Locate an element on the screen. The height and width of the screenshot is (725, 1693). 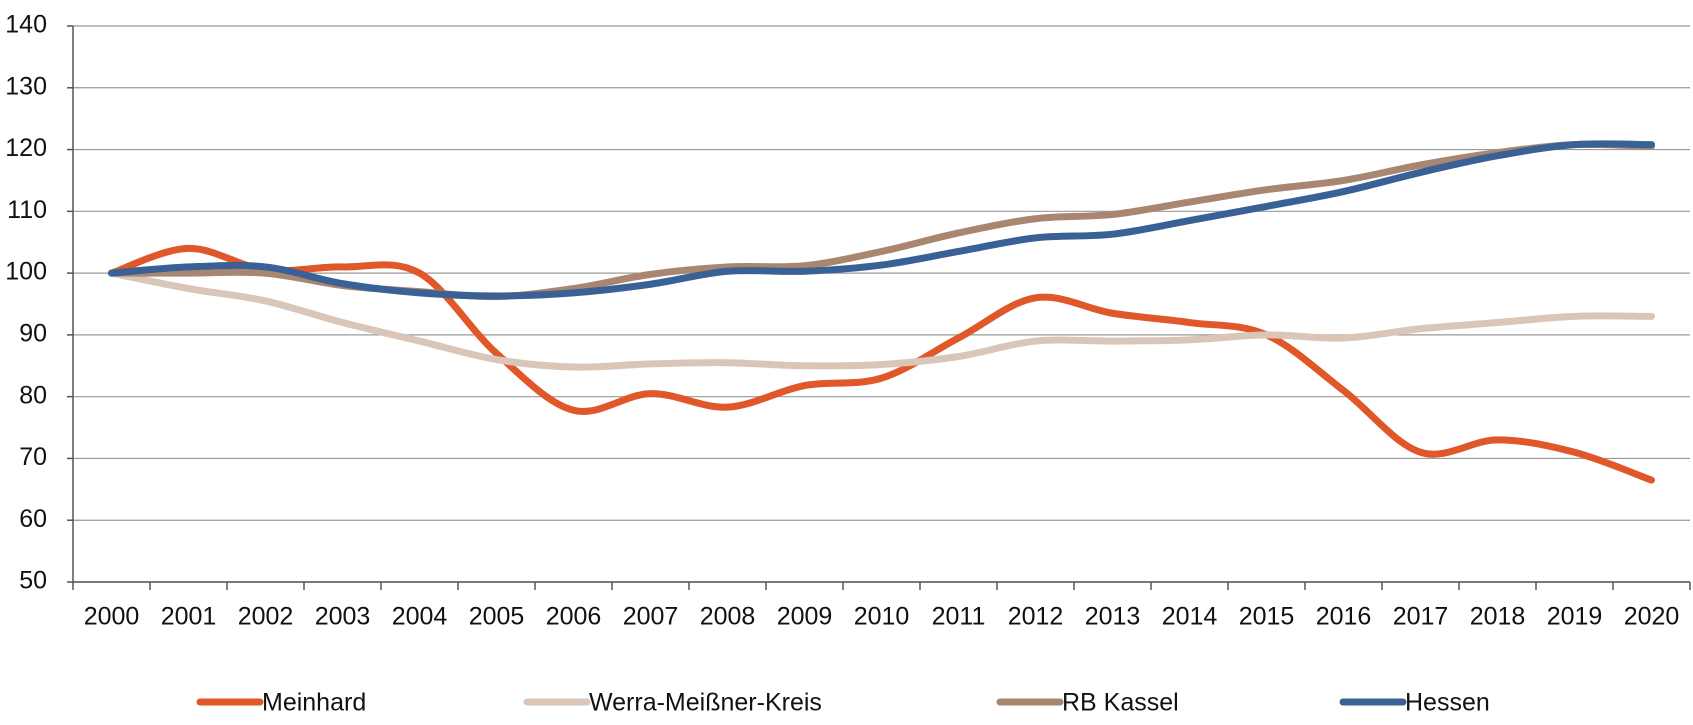
y-tick-label: 50 is located at coordinates (33, 581).